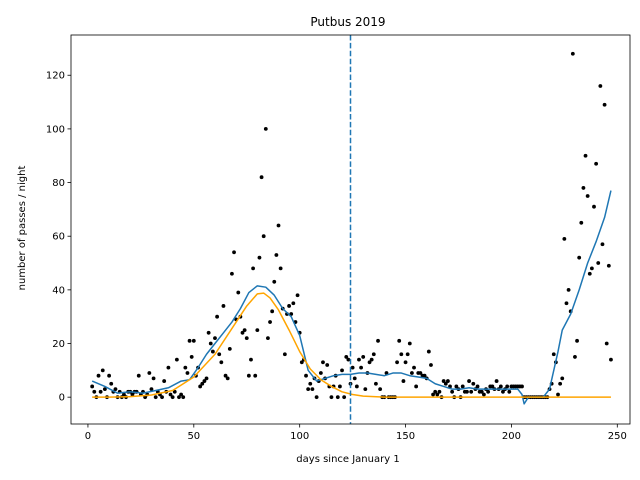 This screenshot has width=640, height=480. I want to click on y-tick-label: 0, so click(62, 398).